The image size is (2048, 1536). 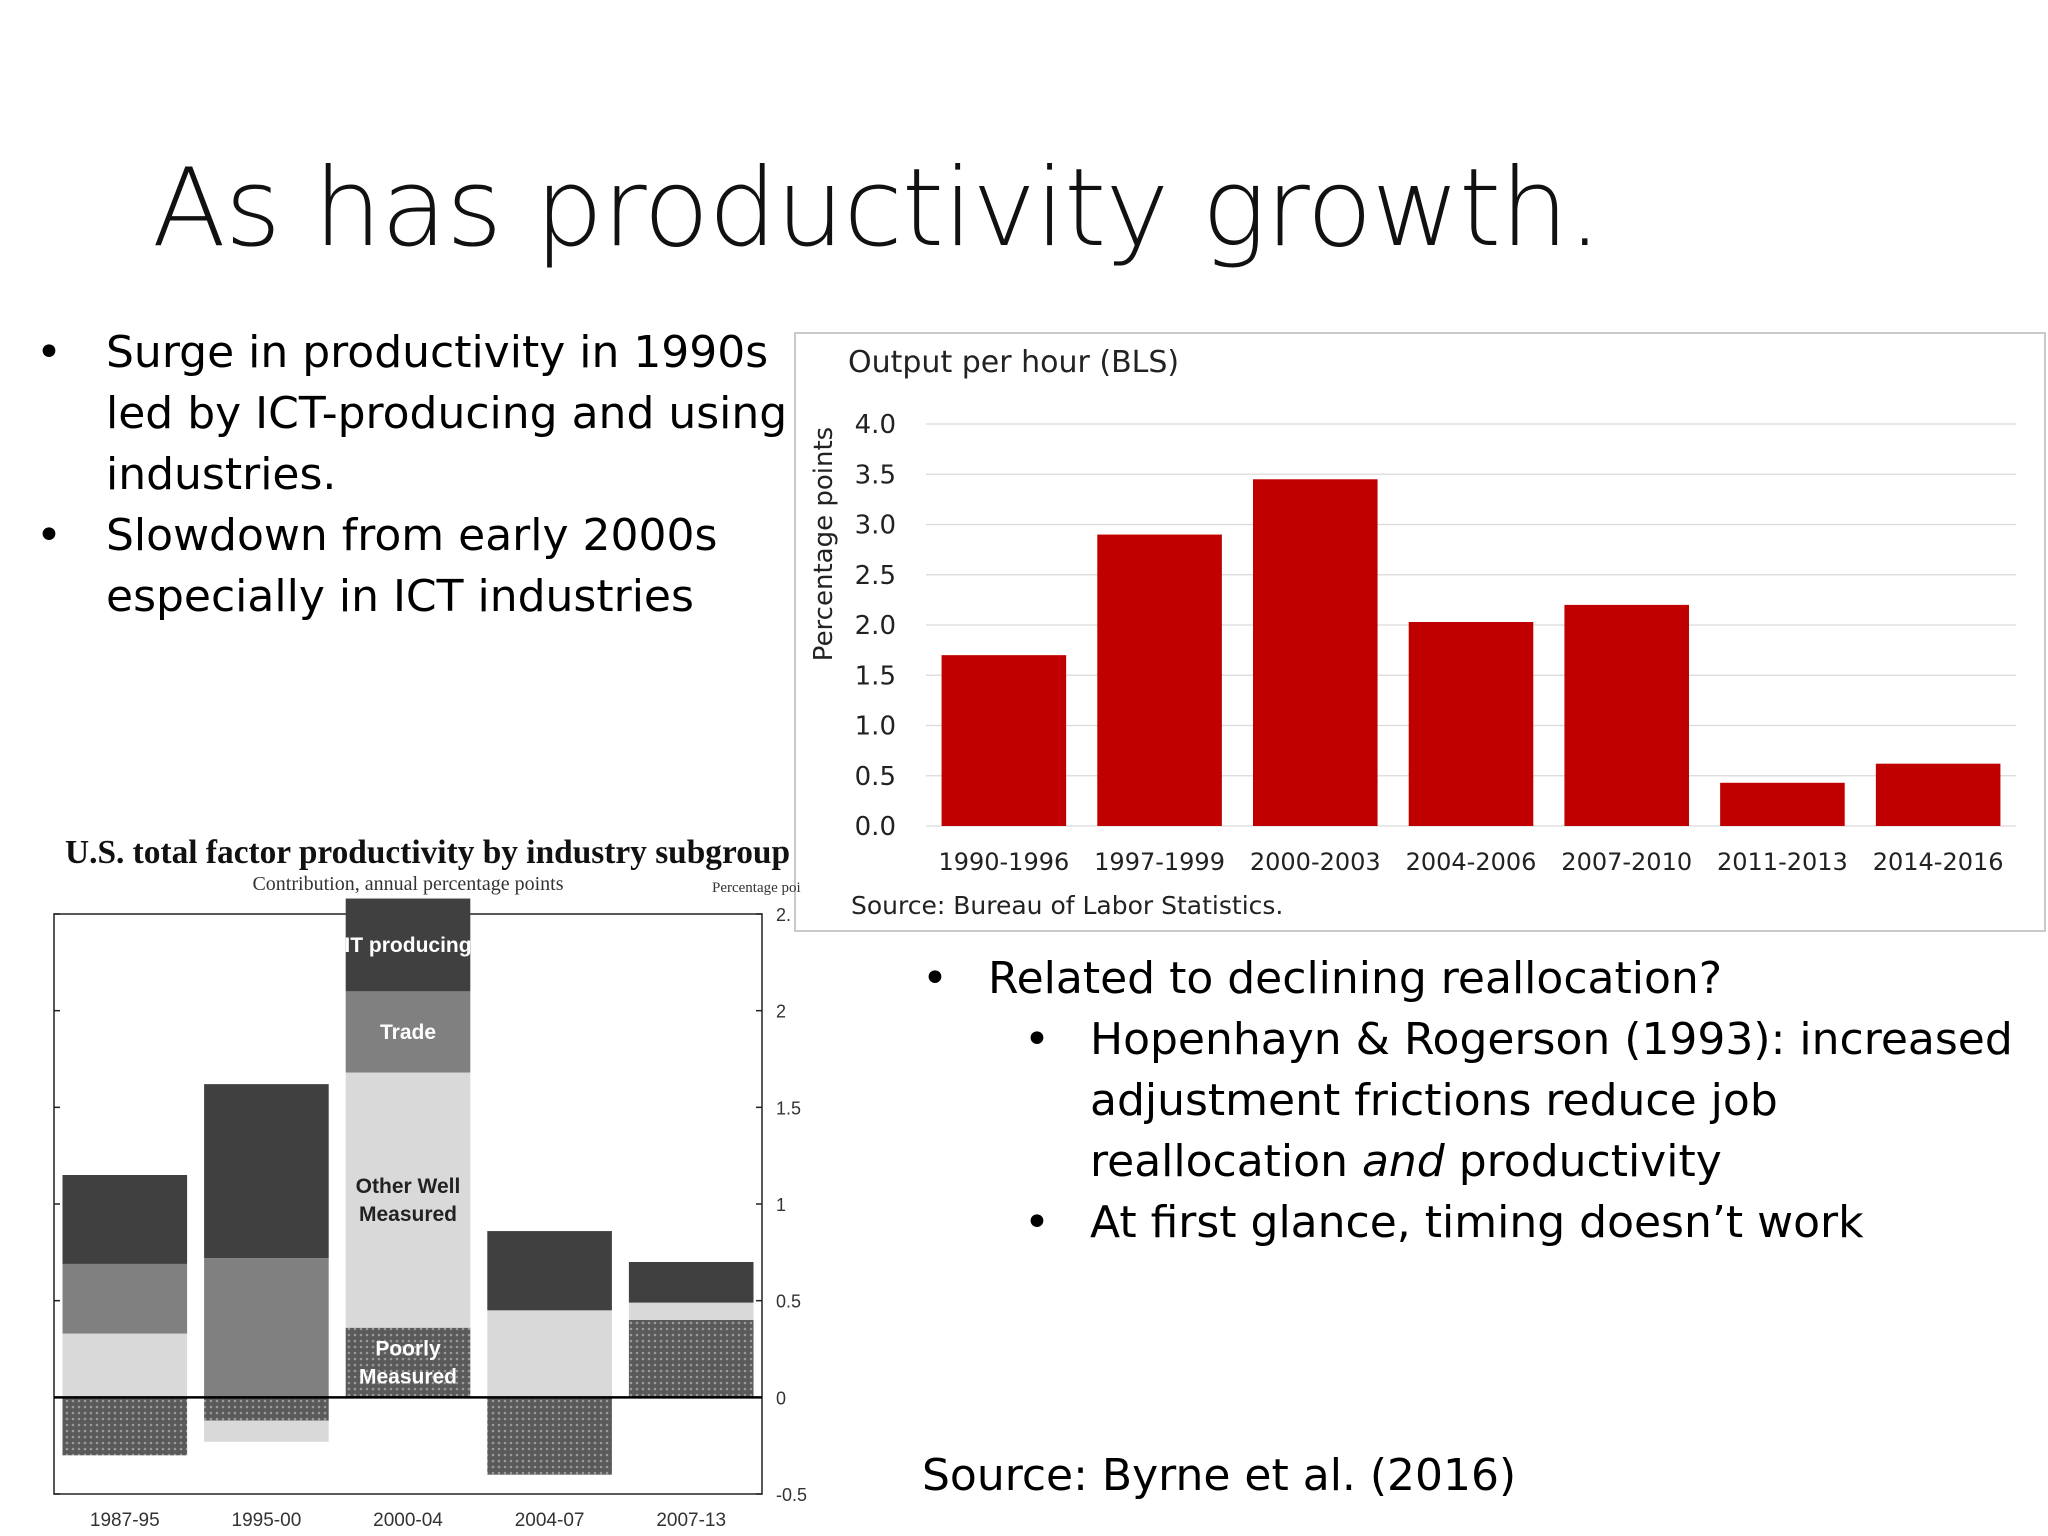 I want to click on tfp-x-tick-label: 1987-95, so click(x=125, y=1520).